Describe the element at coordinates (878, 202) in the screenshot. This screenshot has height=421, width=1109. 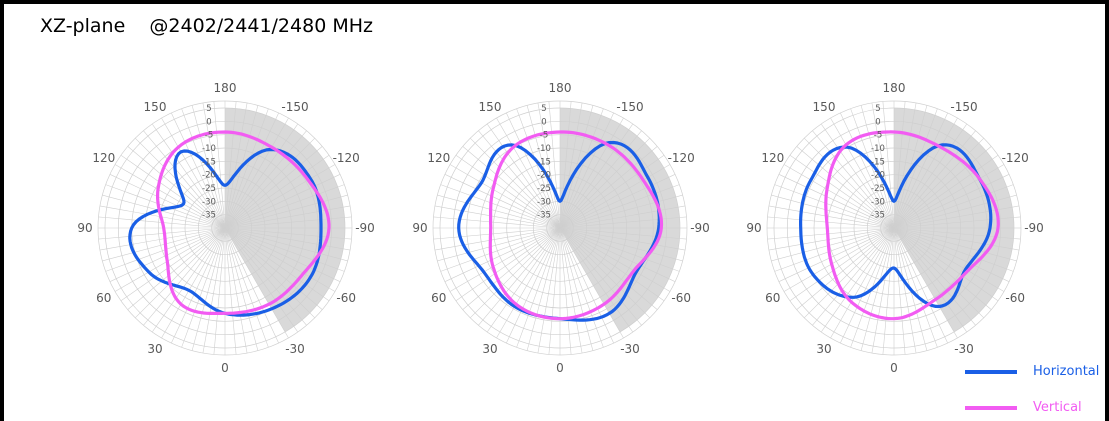
I see `radial-tick-label: -30` at that location.